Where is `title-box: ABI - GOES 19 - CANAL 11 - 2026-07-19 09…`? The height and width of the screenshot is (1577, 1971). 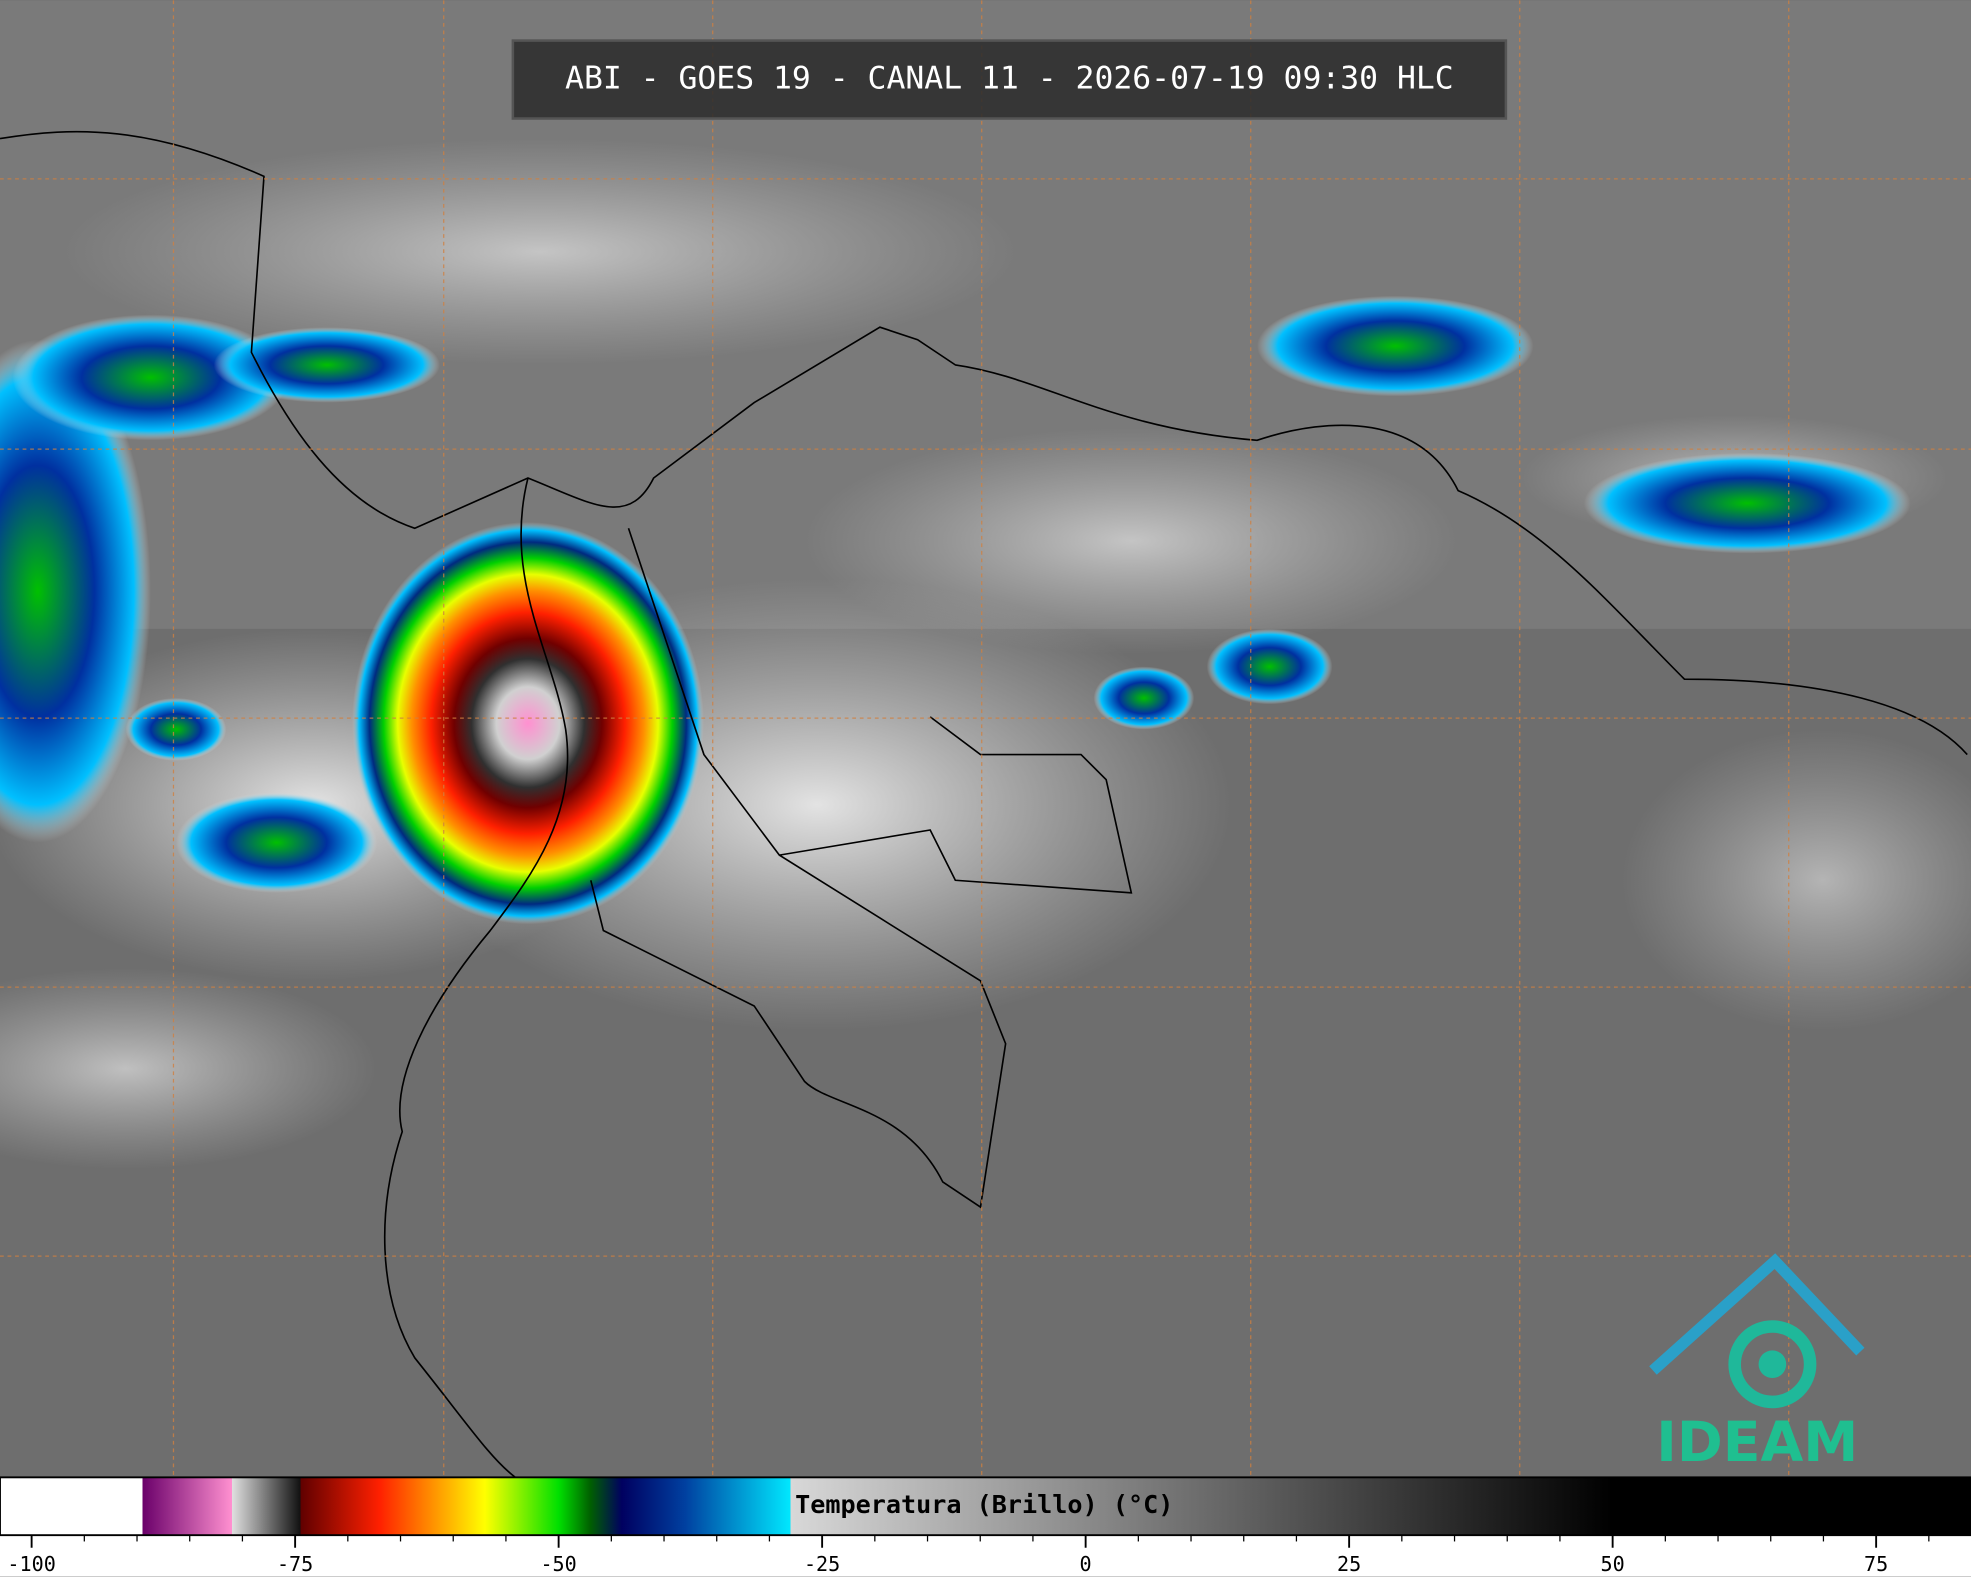
title-box: ABI - GOES 19 - CANAL 11 - 2026-07-19 09… is located at coordinates (1009, 79).